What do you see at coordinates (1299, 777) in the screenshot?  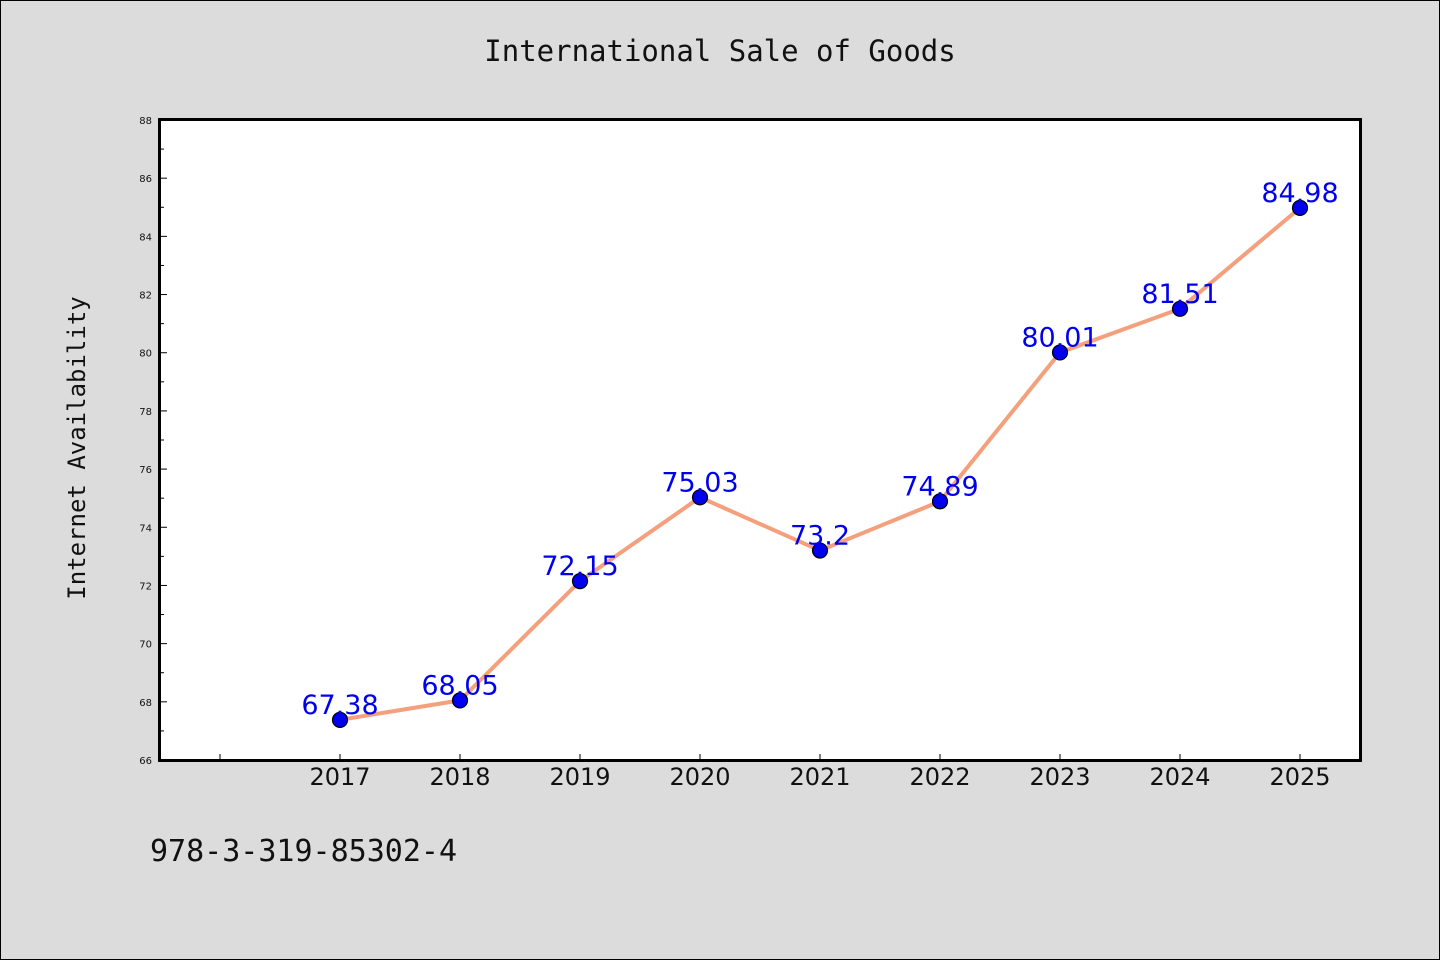 I see `x-tick-label: 2025` at bounding box center [1299, 777].